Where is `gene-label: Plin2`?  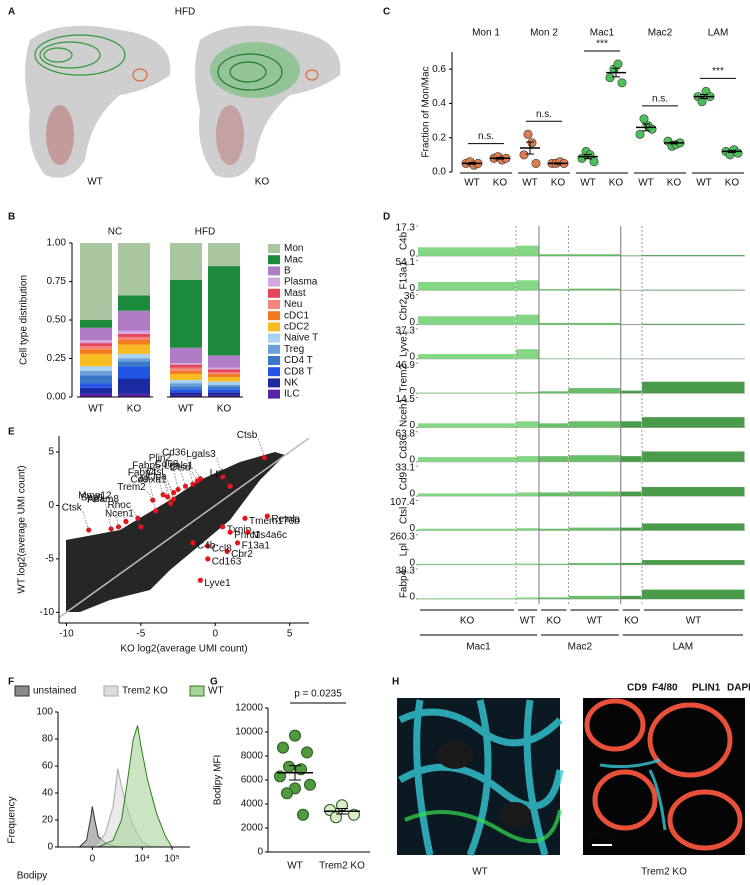 gene-label: Plin2 is located at coordinates (160, 458).